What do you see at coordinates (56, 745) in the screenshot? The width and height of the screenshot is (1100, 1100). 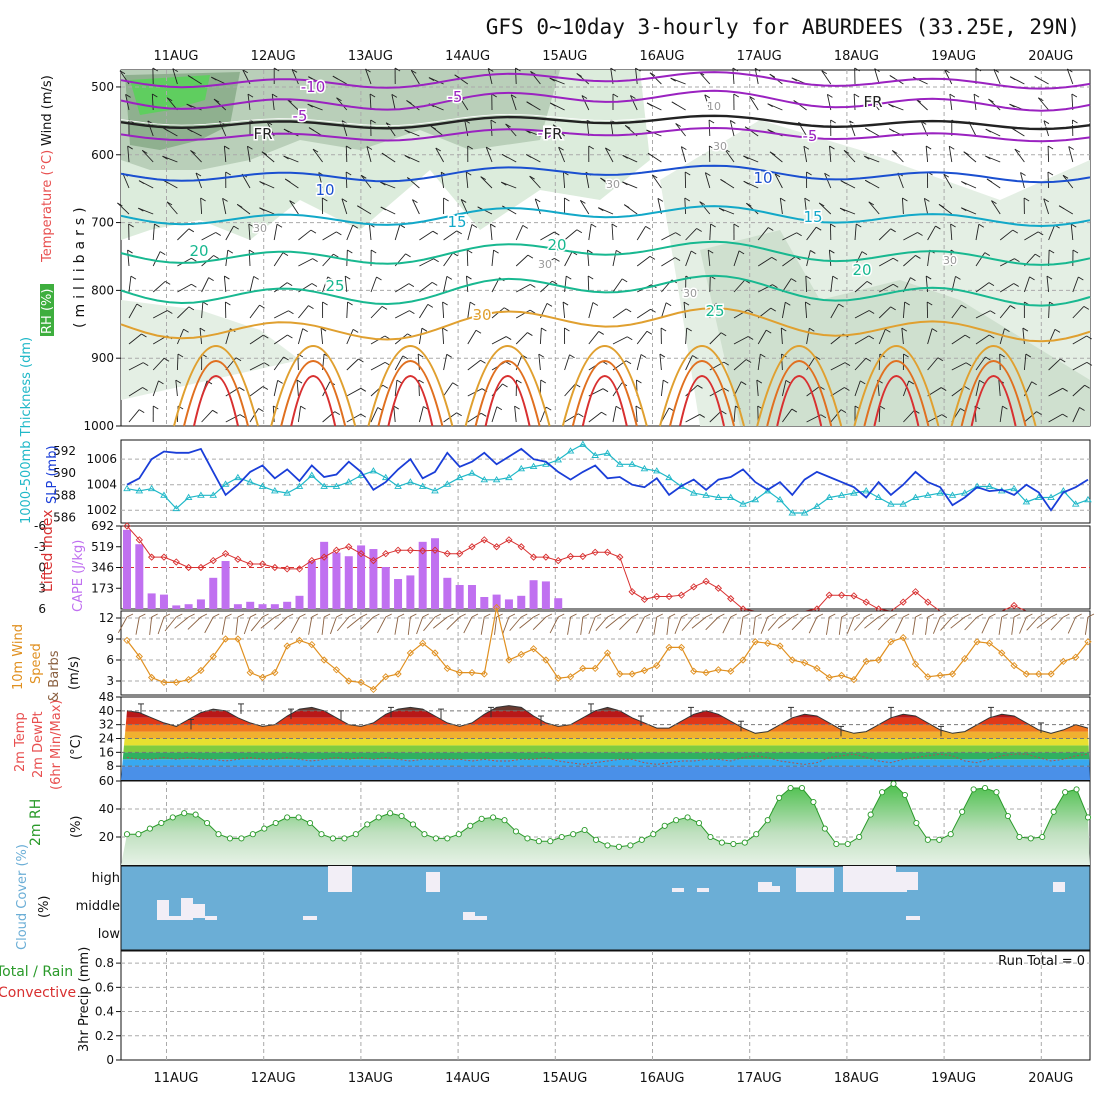 I see `temp2m-axis-label-3: (6hr Min/Max)` at bounding box center [56, 745].